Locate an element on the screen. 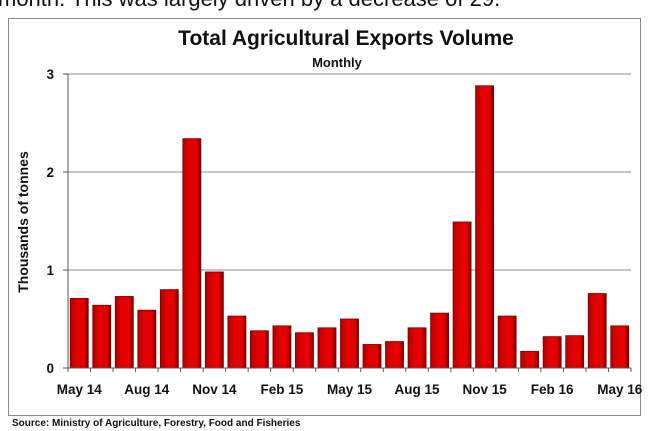 This screenshot has height=431, width=649. x-tick-label: May 15 is located at coordinates (350, 389).